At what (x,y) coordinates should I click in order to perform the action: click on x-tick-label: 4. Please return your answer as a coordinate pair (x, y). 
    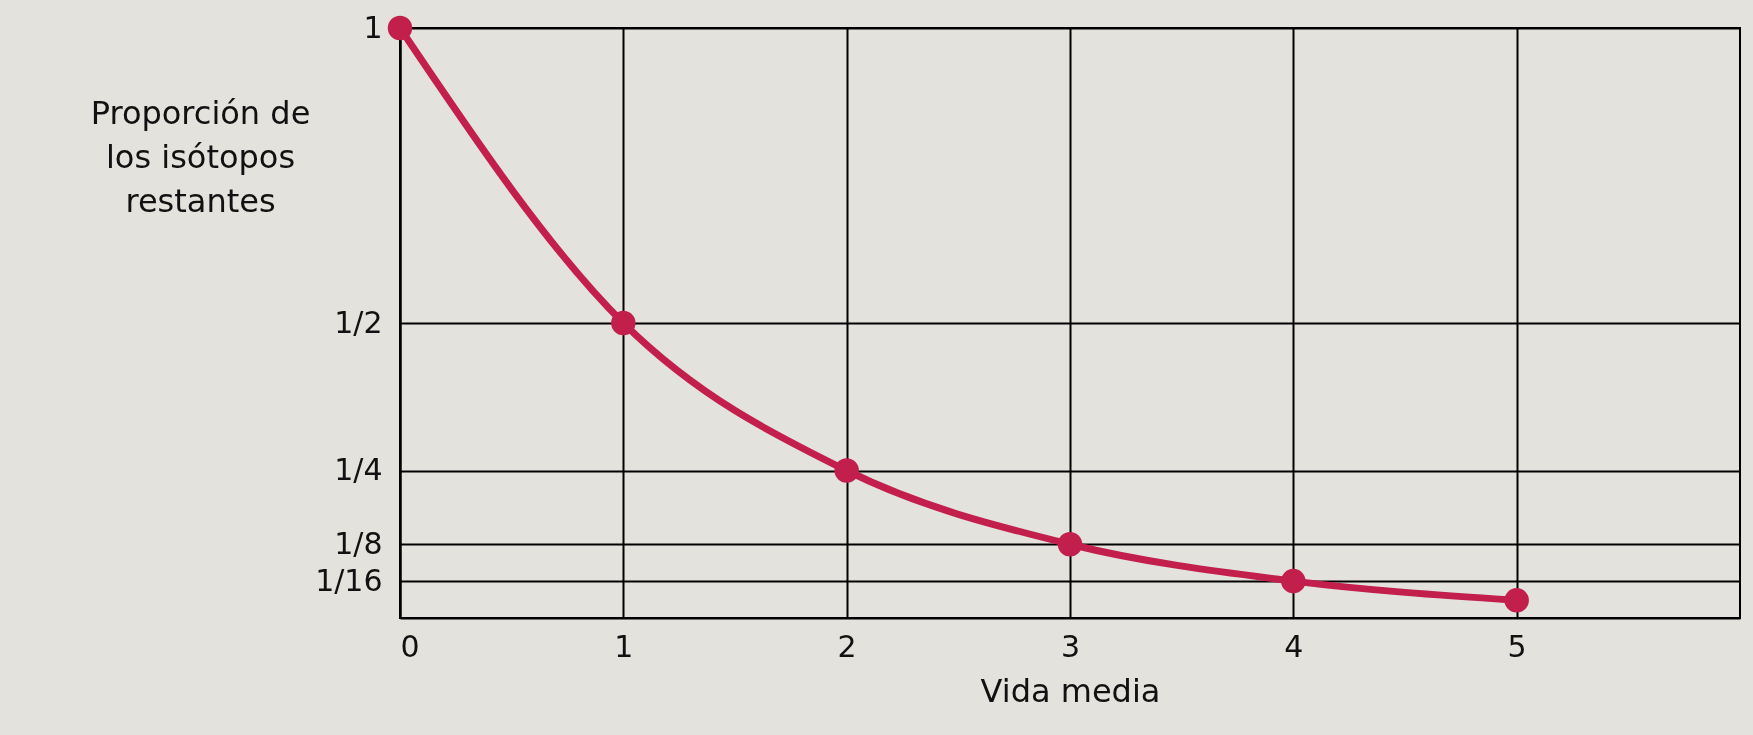
    Looking at the image, I should click on (1294, 646).